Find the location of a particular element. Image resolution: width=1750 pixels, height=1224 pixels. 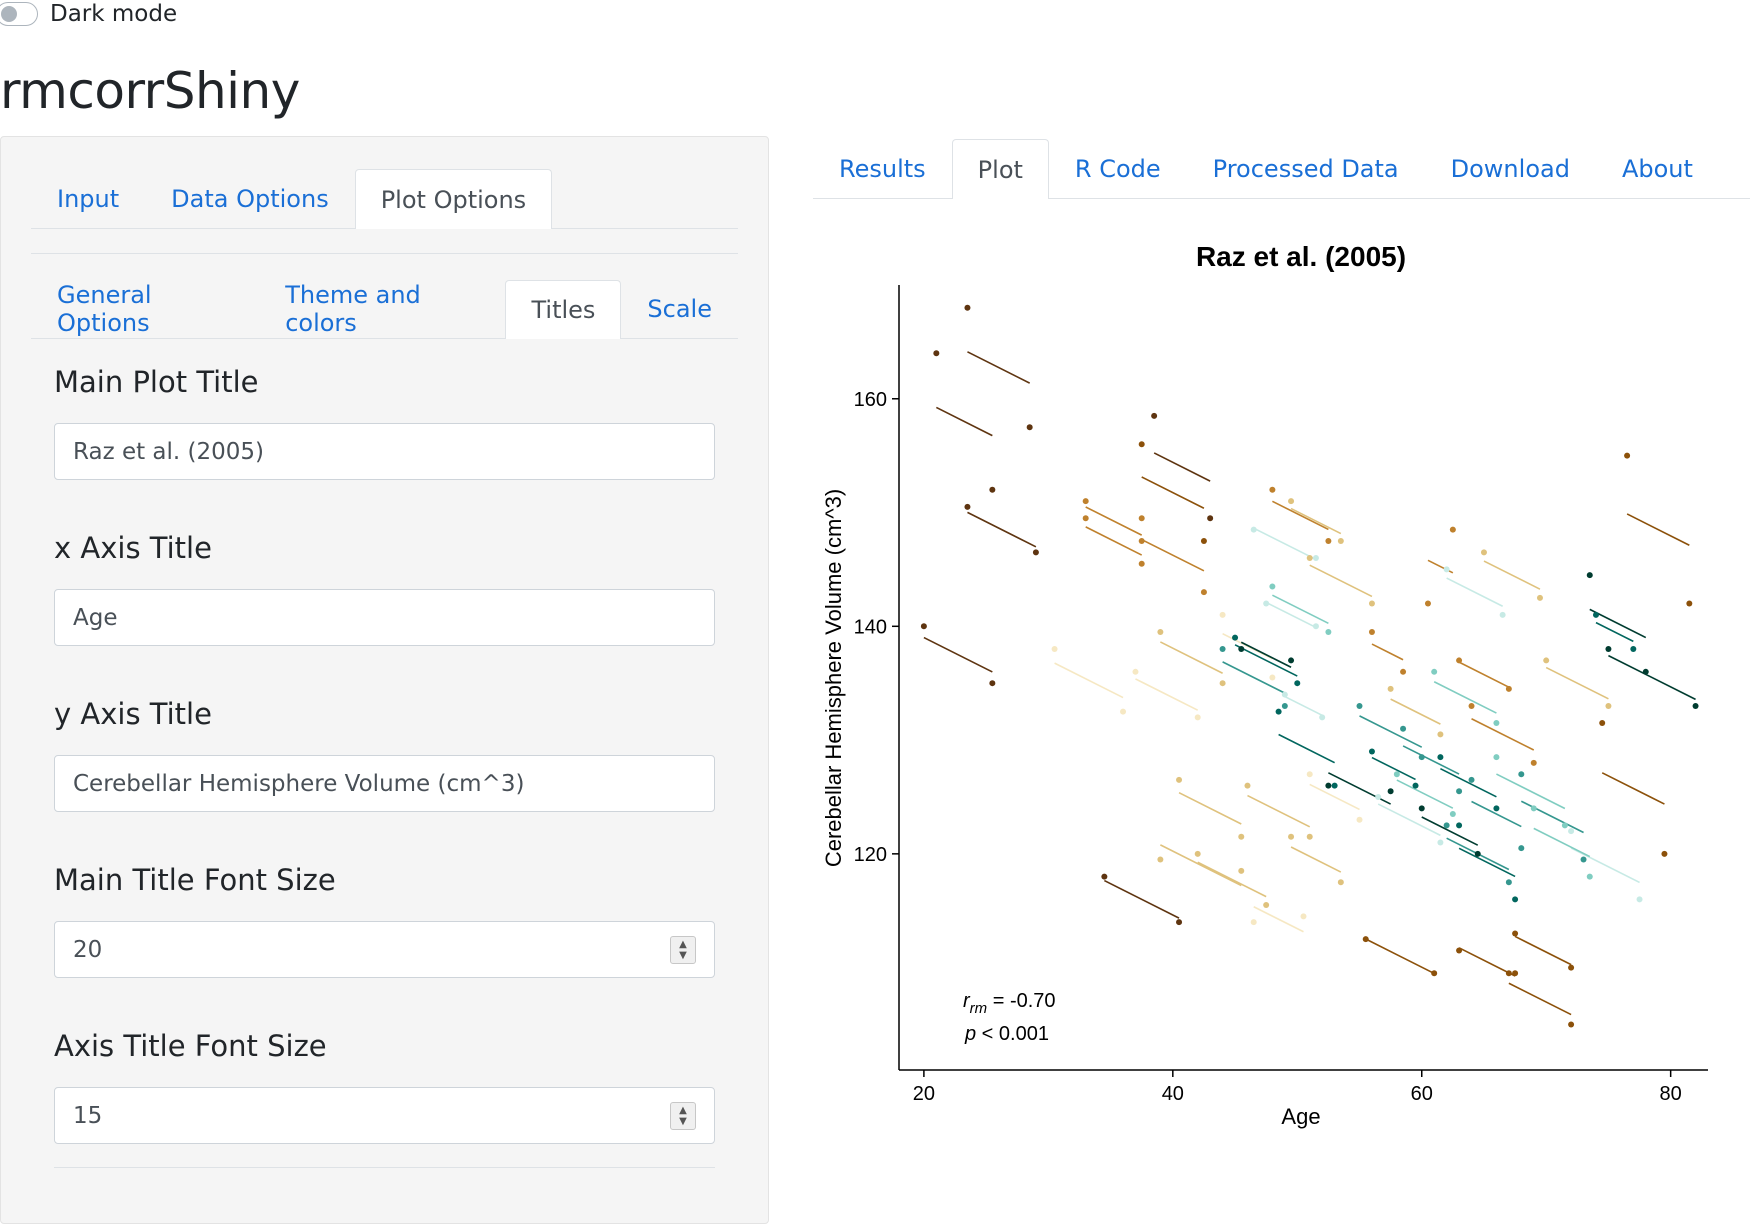

y-tick-label: 160 is located at coordinates (870, 400).